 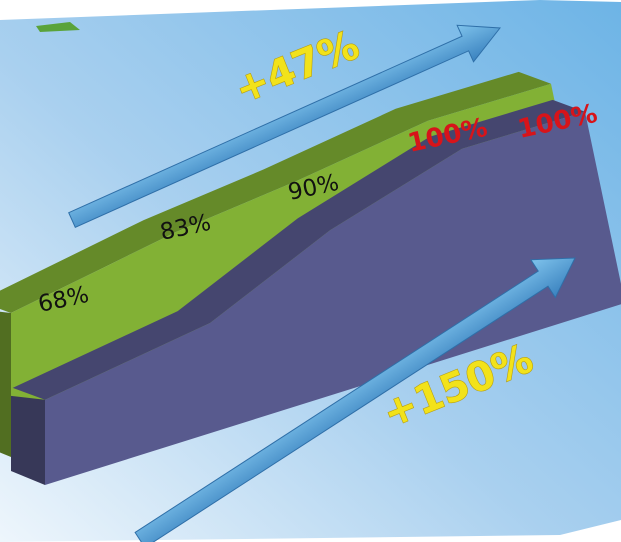 I want to click on series-0-side-face, so click(x=5, y=384).